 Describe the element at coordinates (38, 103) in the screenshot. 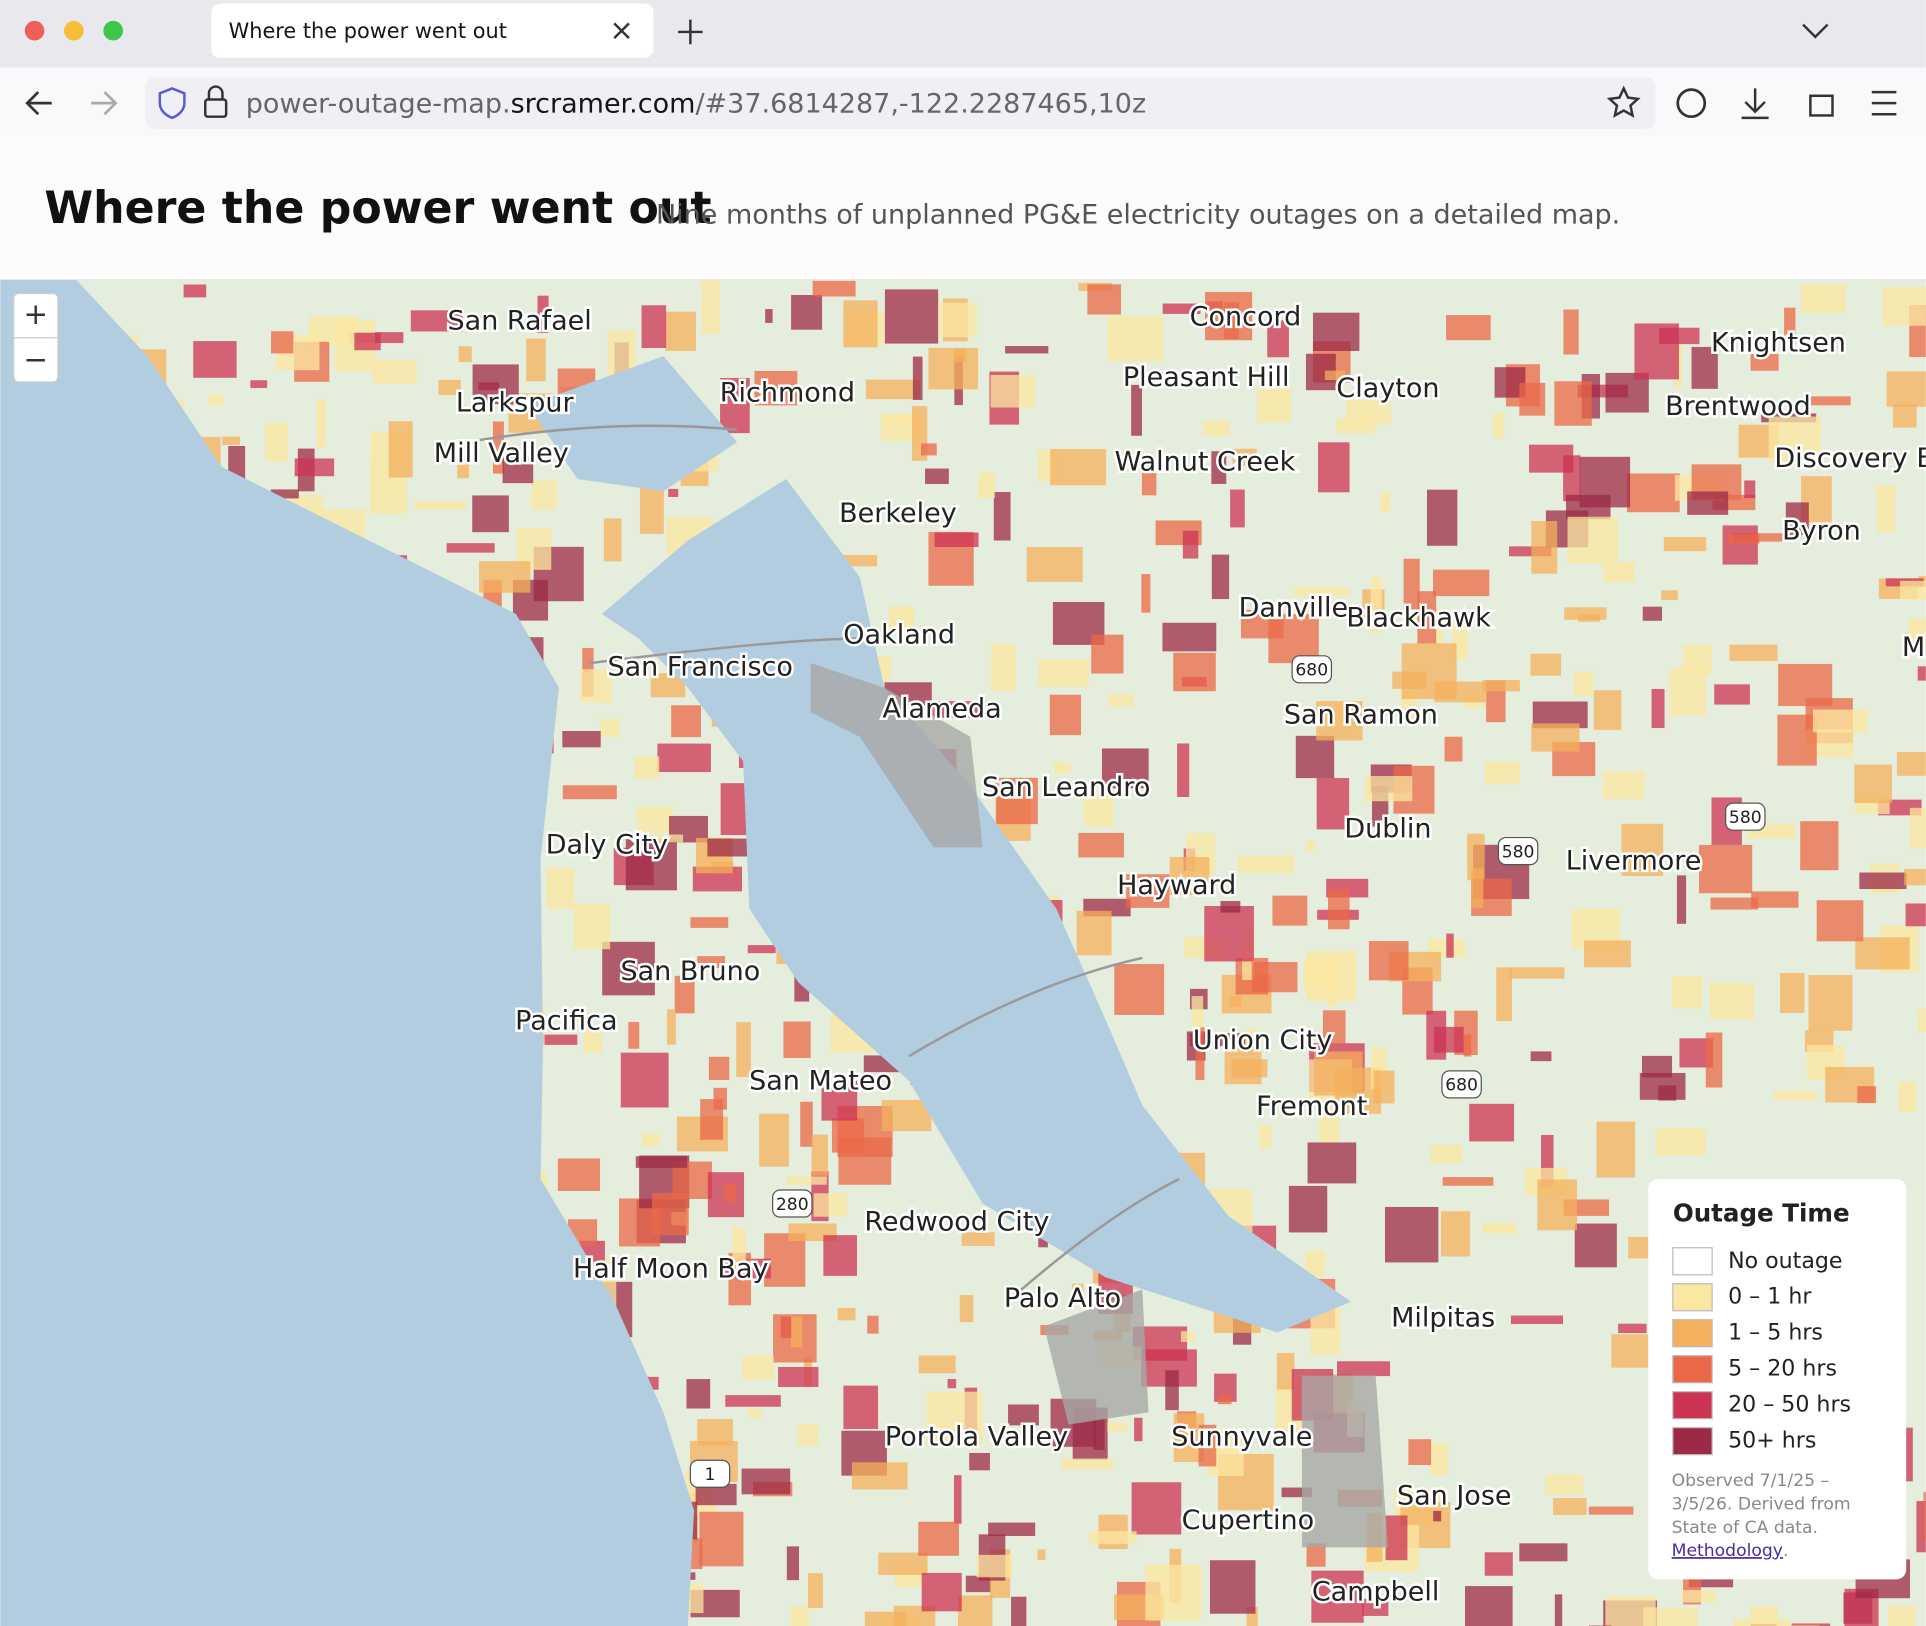

I see `back-button` at that location.